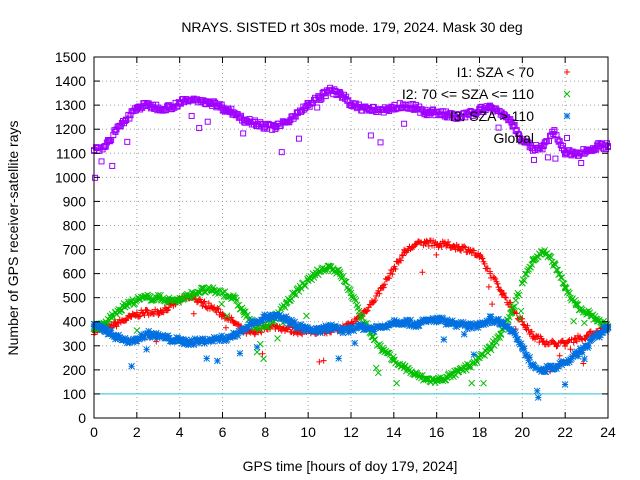 Image resolution: width=640 pixels, height=480 pixels. I want to click on x-tick-label: 18, so click(480, 432).